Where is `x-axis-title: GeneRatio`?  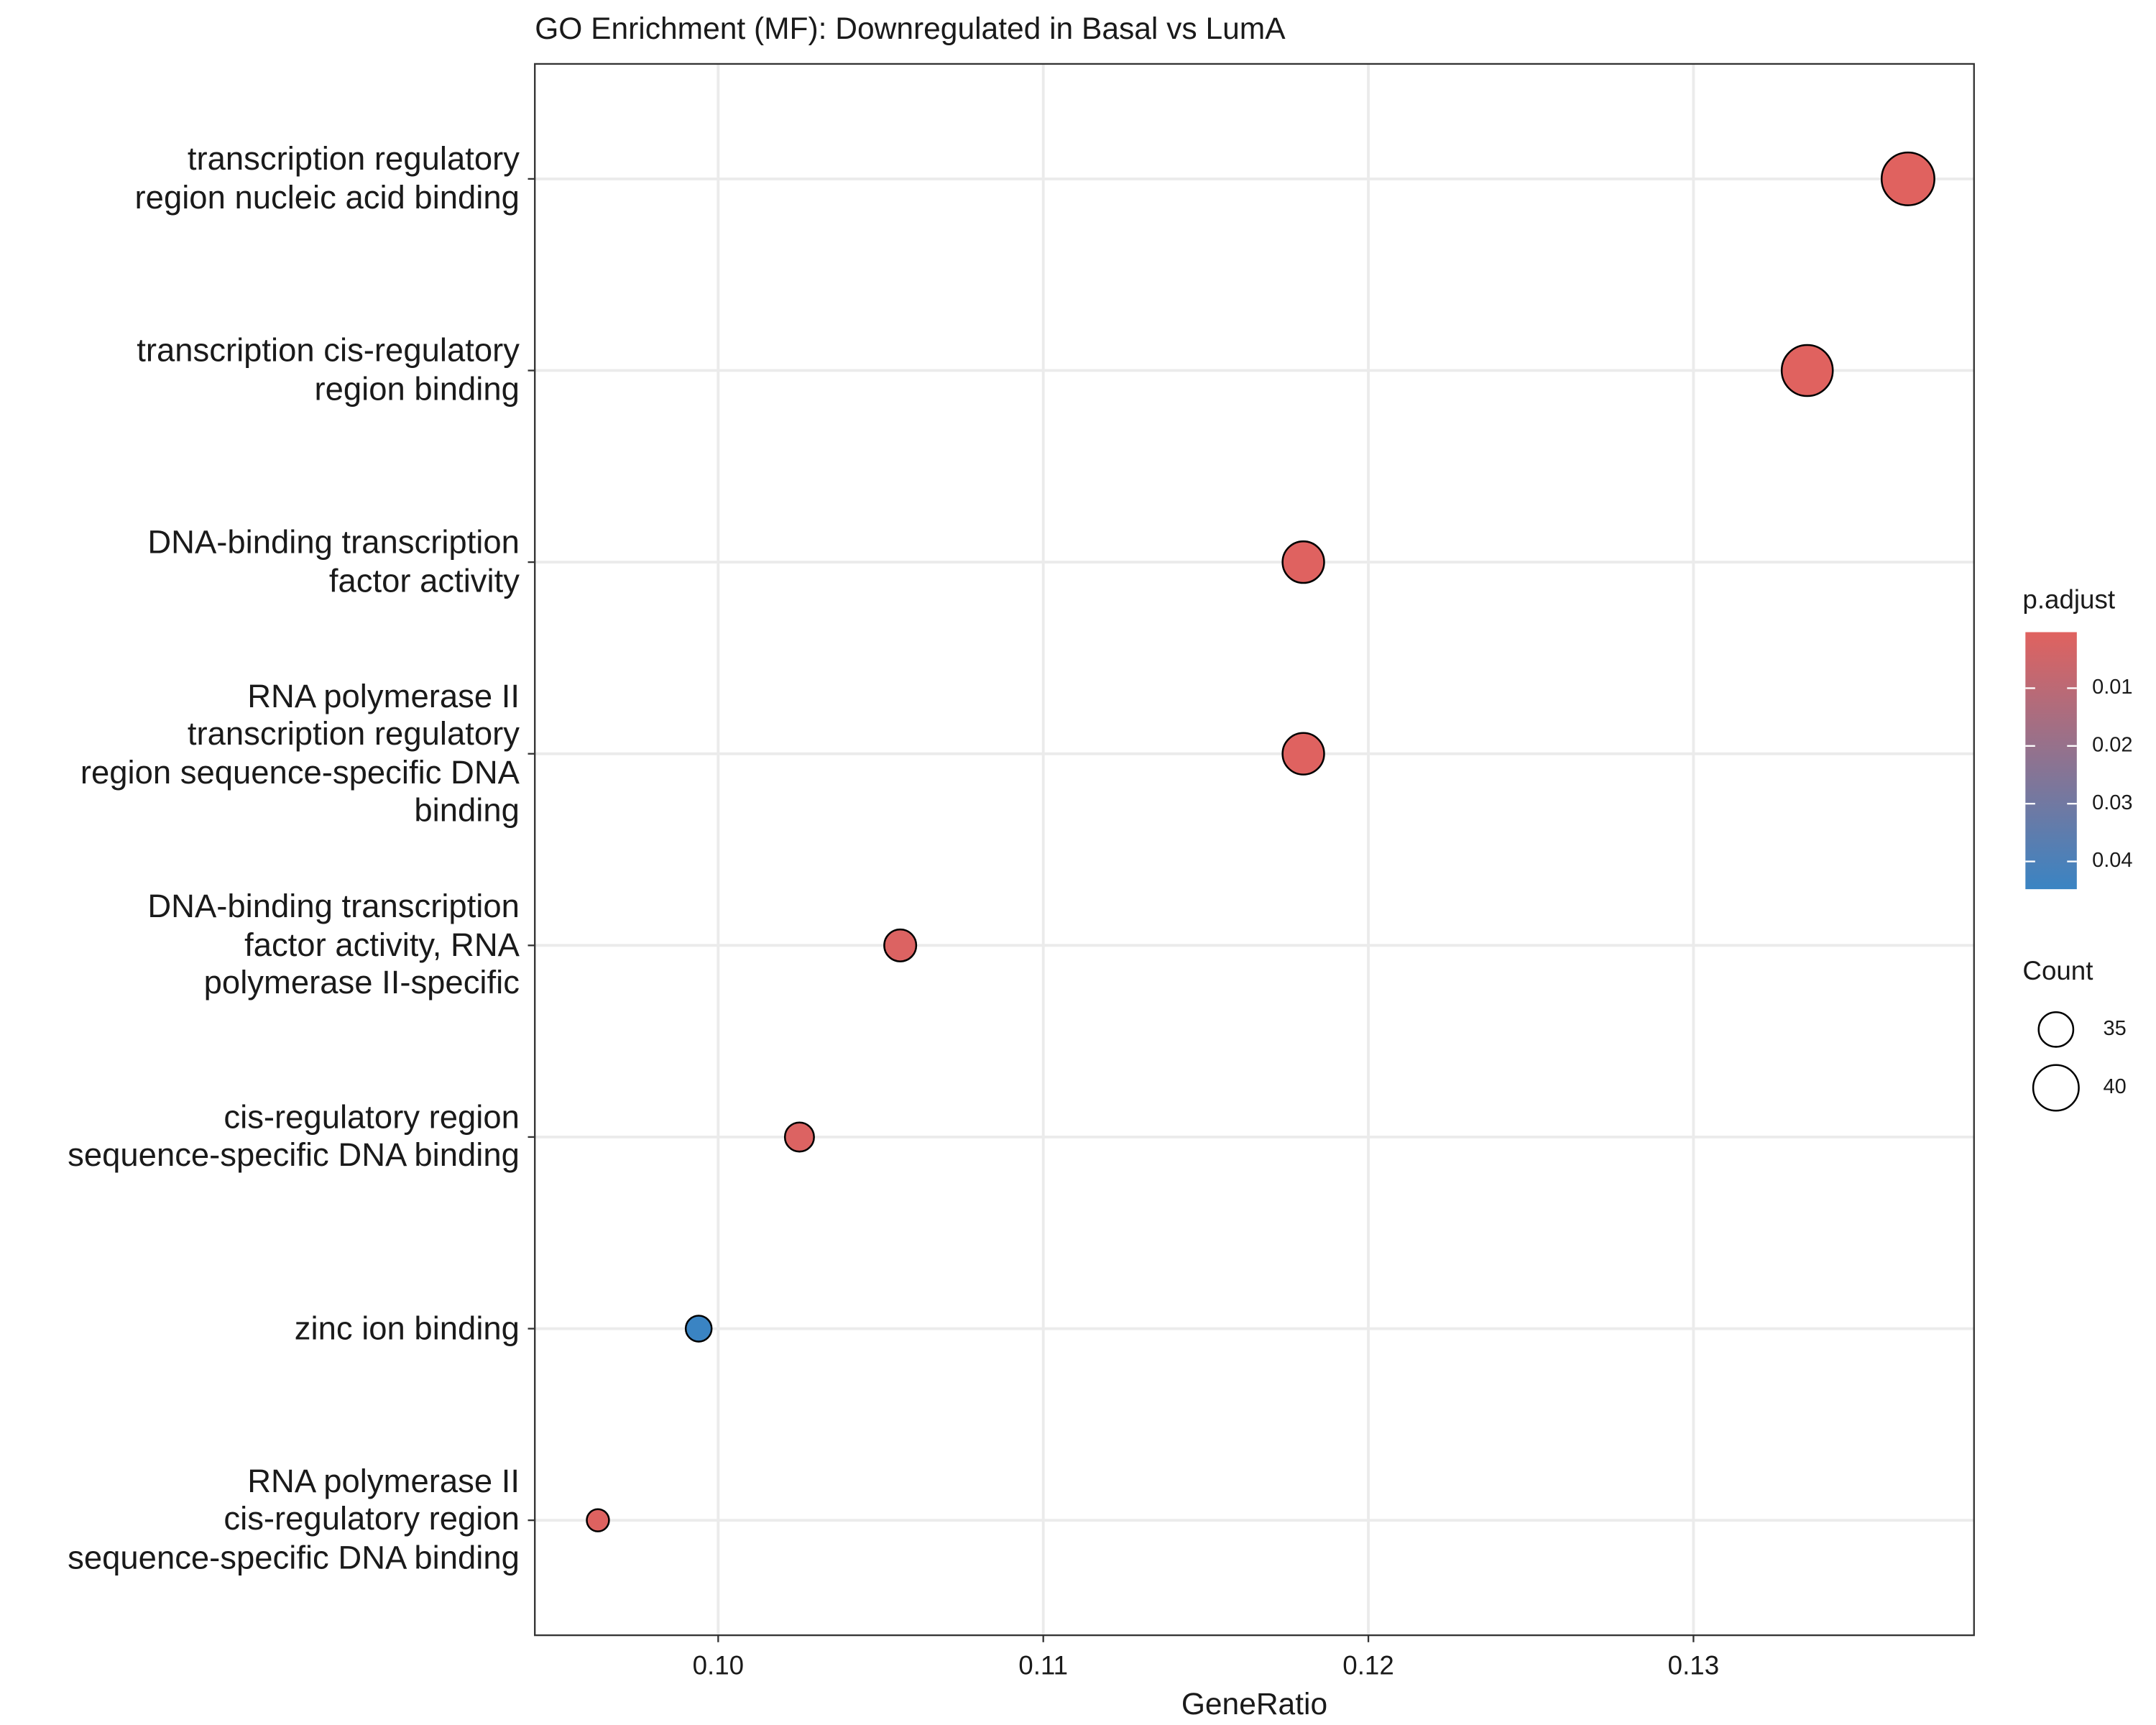 x-axis-title: GeneRatio is located at coordinates (1254, 1704).